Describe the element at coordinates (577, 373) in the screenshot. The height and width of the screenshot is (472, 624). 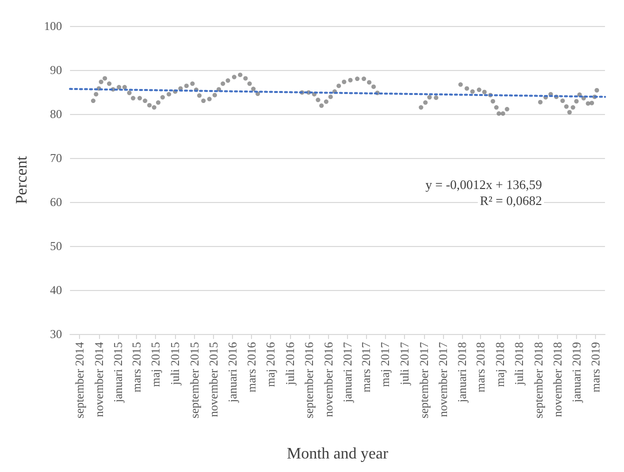
I see `x-tick-label: januari 2019` at that location.